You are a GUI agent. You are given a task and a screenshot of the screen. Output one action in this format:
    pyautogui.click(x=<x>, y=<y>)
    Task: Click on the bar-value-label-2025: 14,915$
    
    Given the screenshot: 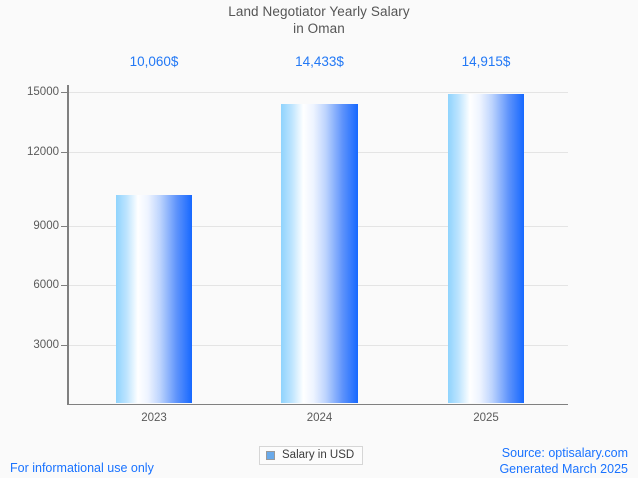 What is the action you would take?
    pyautogui.click(x=486, y=61)
    